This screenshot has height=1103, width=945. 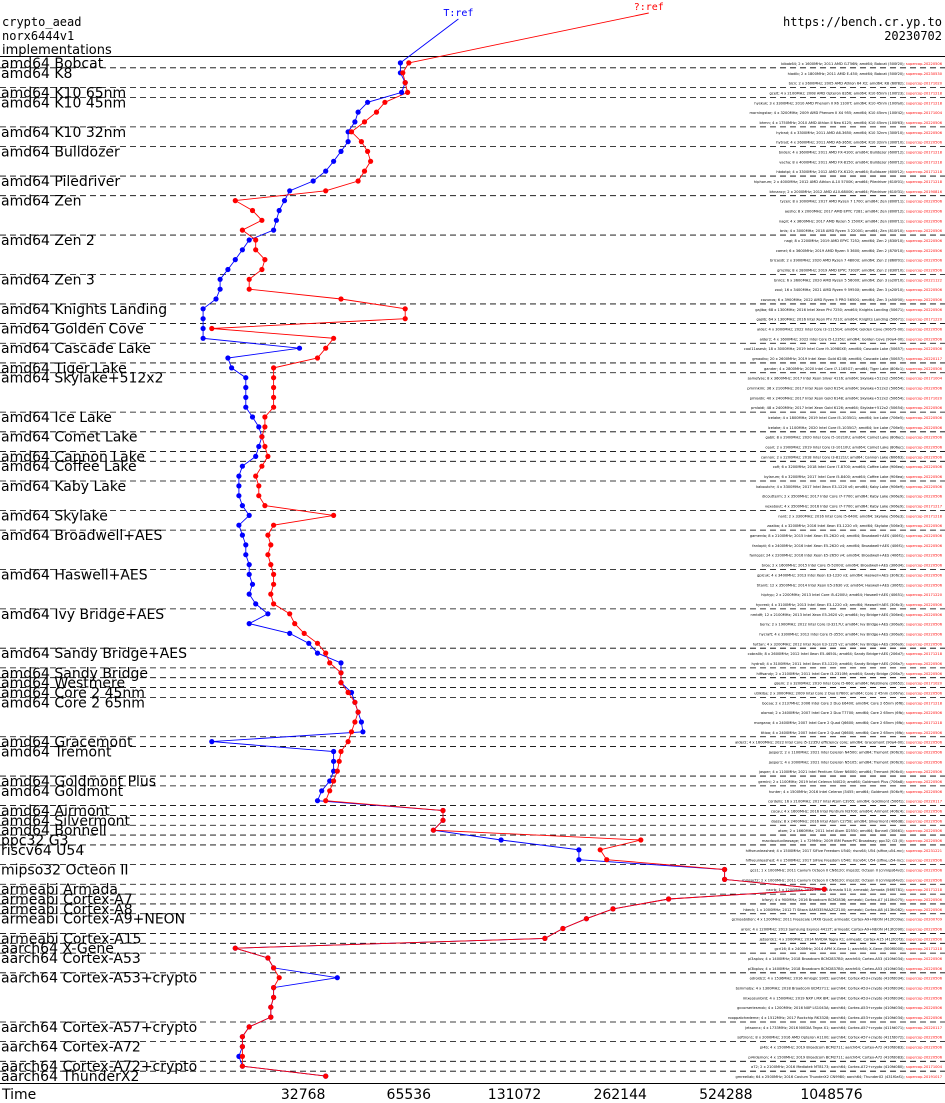 I want to click on machine-label: amd64 Core 2 65nm, so click(x=73, y=703).